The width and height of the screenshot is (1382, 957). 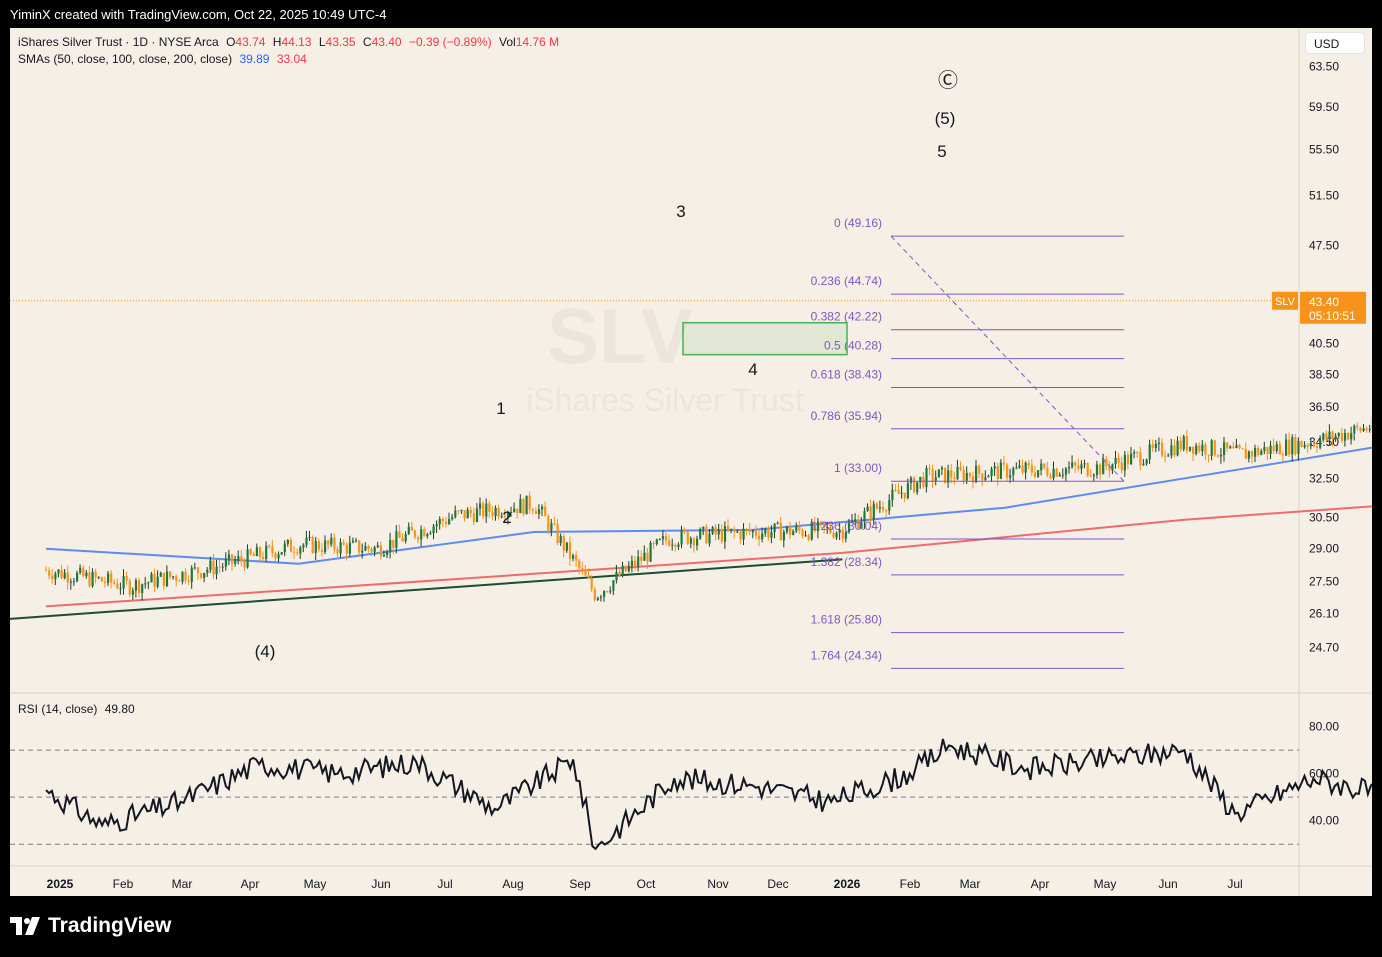 I want to click on fib-level-label: 1.618 (25.80), so click(x=846, y=620).